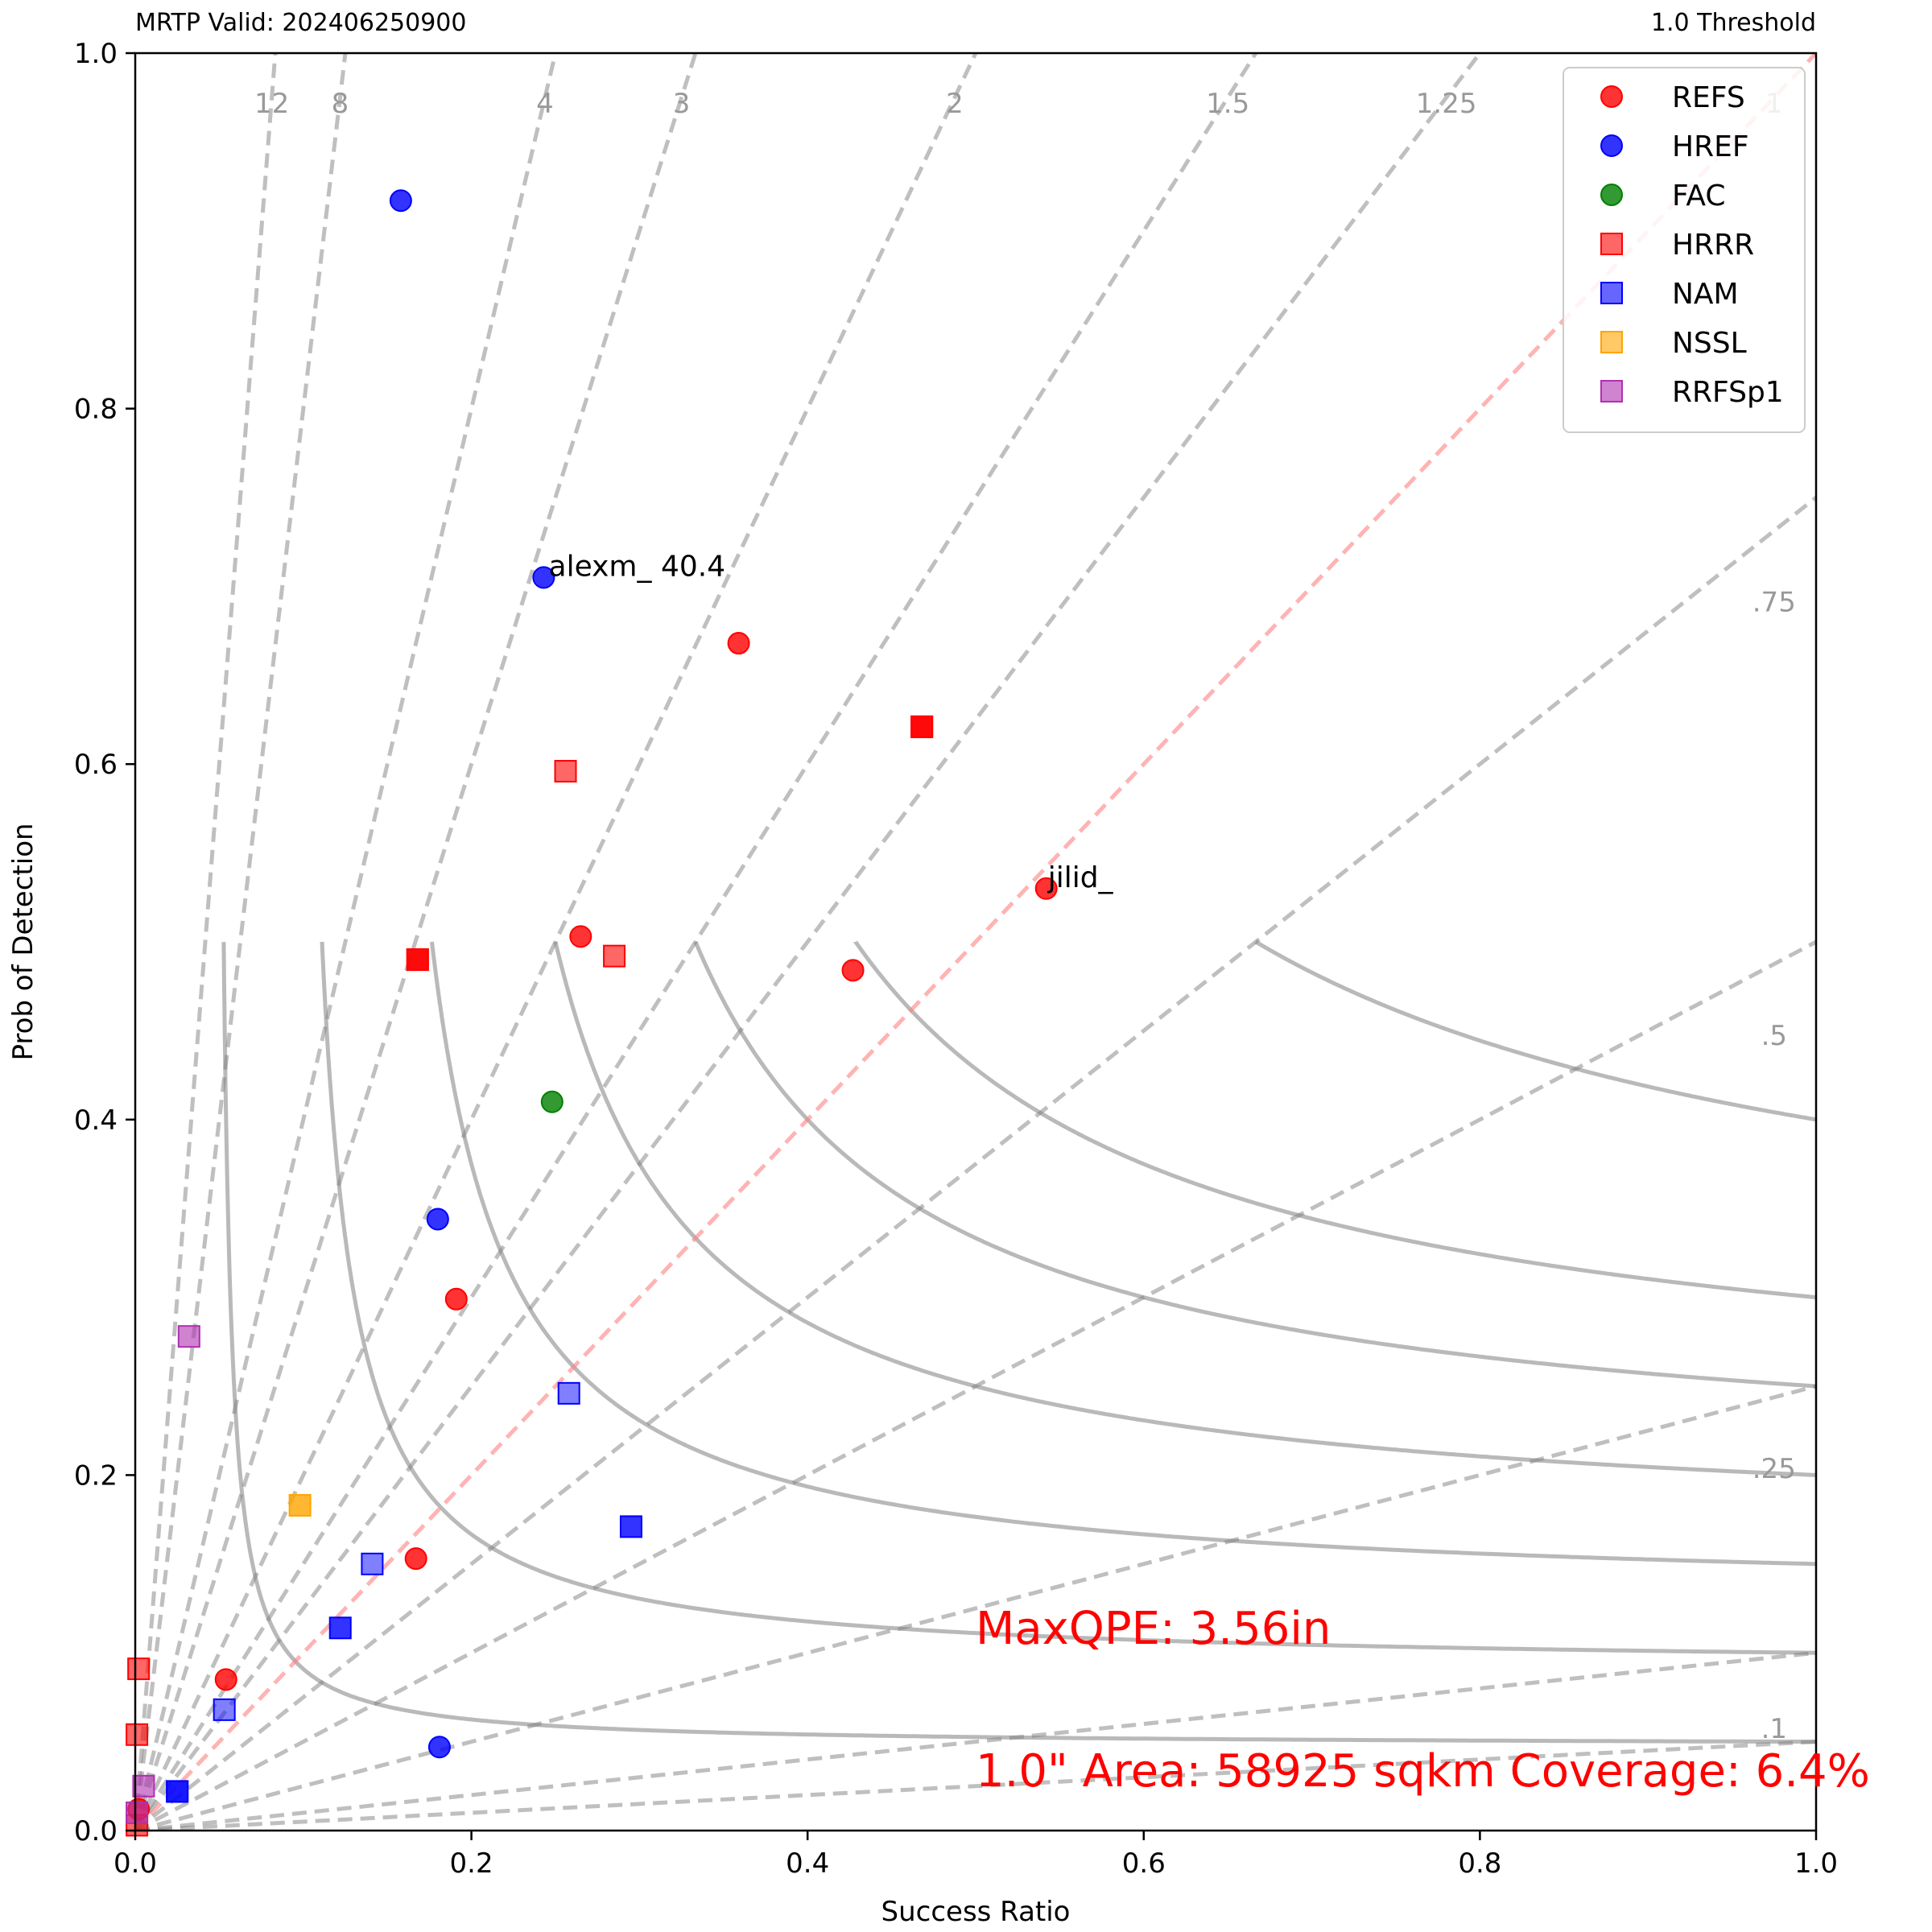 This screenshot has width=1932, height=1932. Describe the element at coordinates (955, 104) in the screenshot. I see `bias-label: 2` at that location.